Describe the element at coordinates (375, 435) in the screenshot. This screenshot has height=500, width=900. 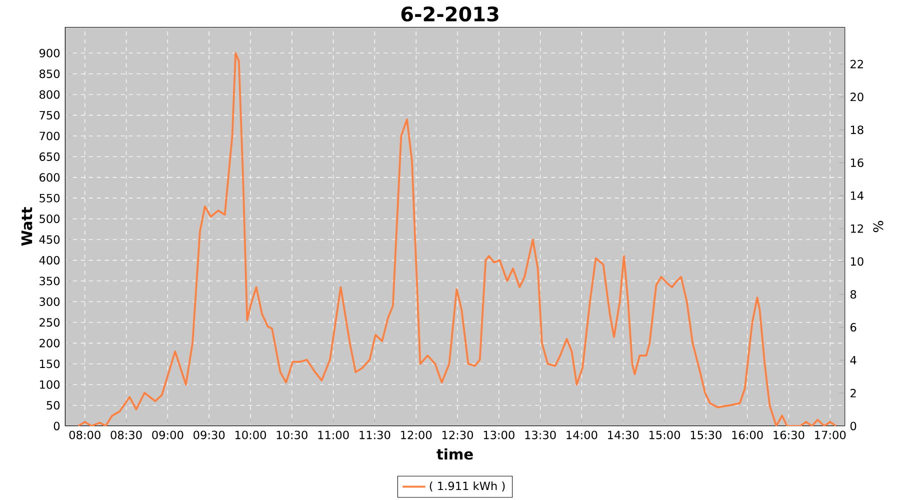
I see `x-tick-label: 11:30` at that location.